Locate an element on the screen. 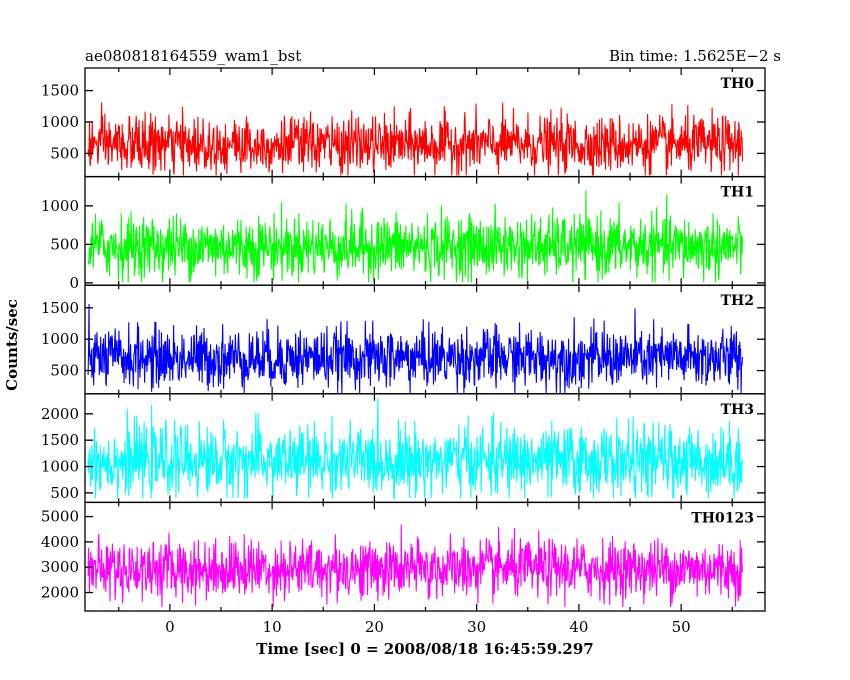  series-th2-trace is located at coordinates (415, 349).